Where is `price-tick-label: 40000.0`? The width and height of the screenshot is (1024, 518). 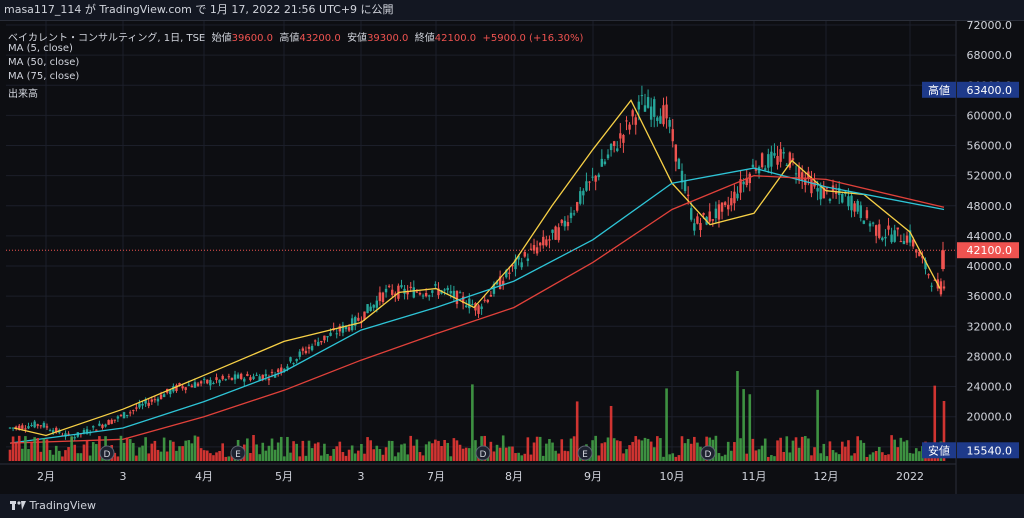 price-tick-label: 40000.0 is located at coordinates (990, 266).